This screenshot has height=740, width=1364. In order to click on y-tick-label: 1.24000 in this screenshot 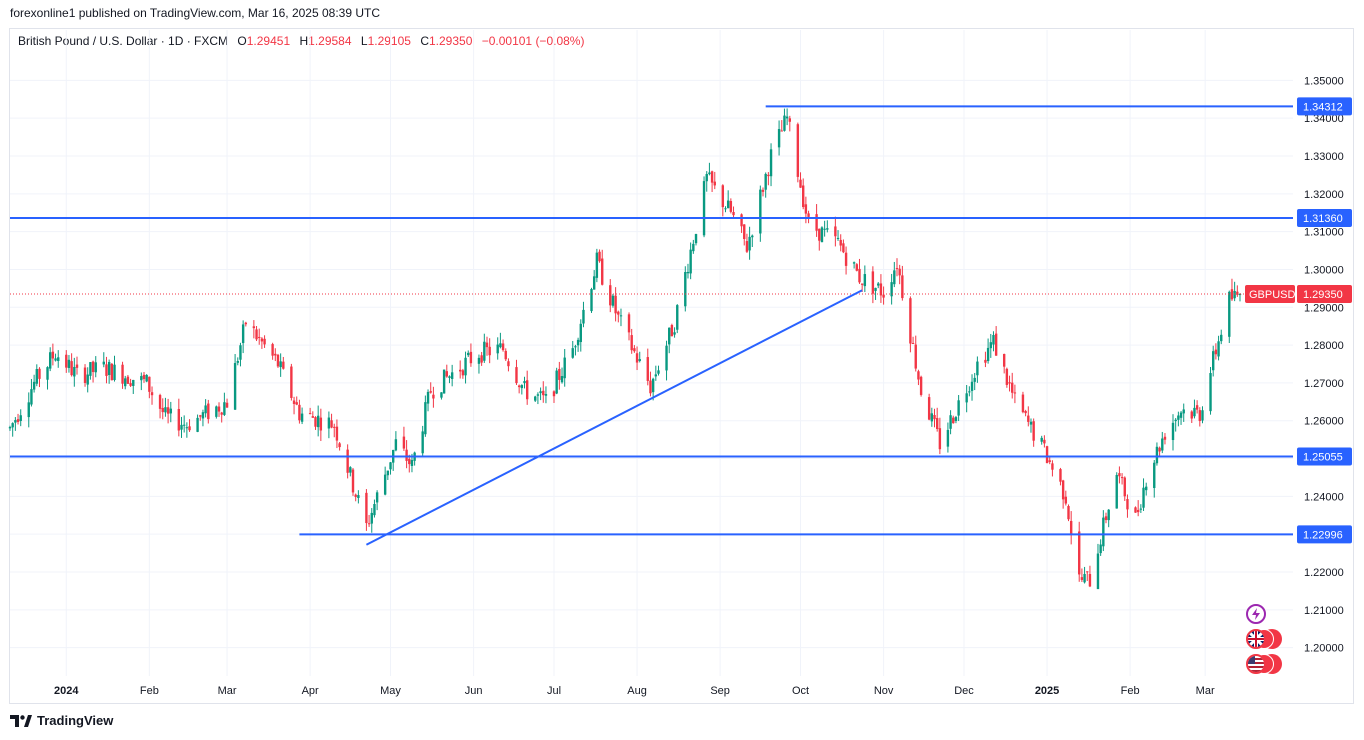, I will do `click(1324, 497)`.